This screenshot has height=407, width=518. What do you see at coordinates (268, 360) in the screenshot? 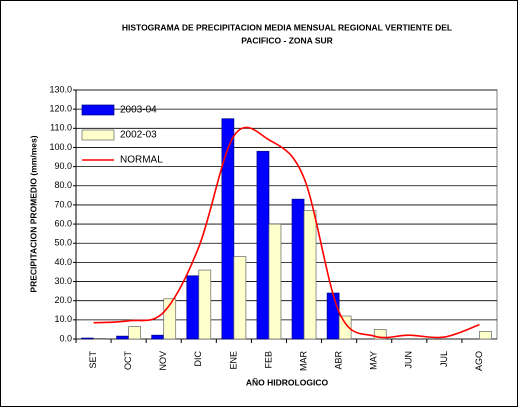
I see `x-tick-label: FEB` at bounding box center [268, 360].